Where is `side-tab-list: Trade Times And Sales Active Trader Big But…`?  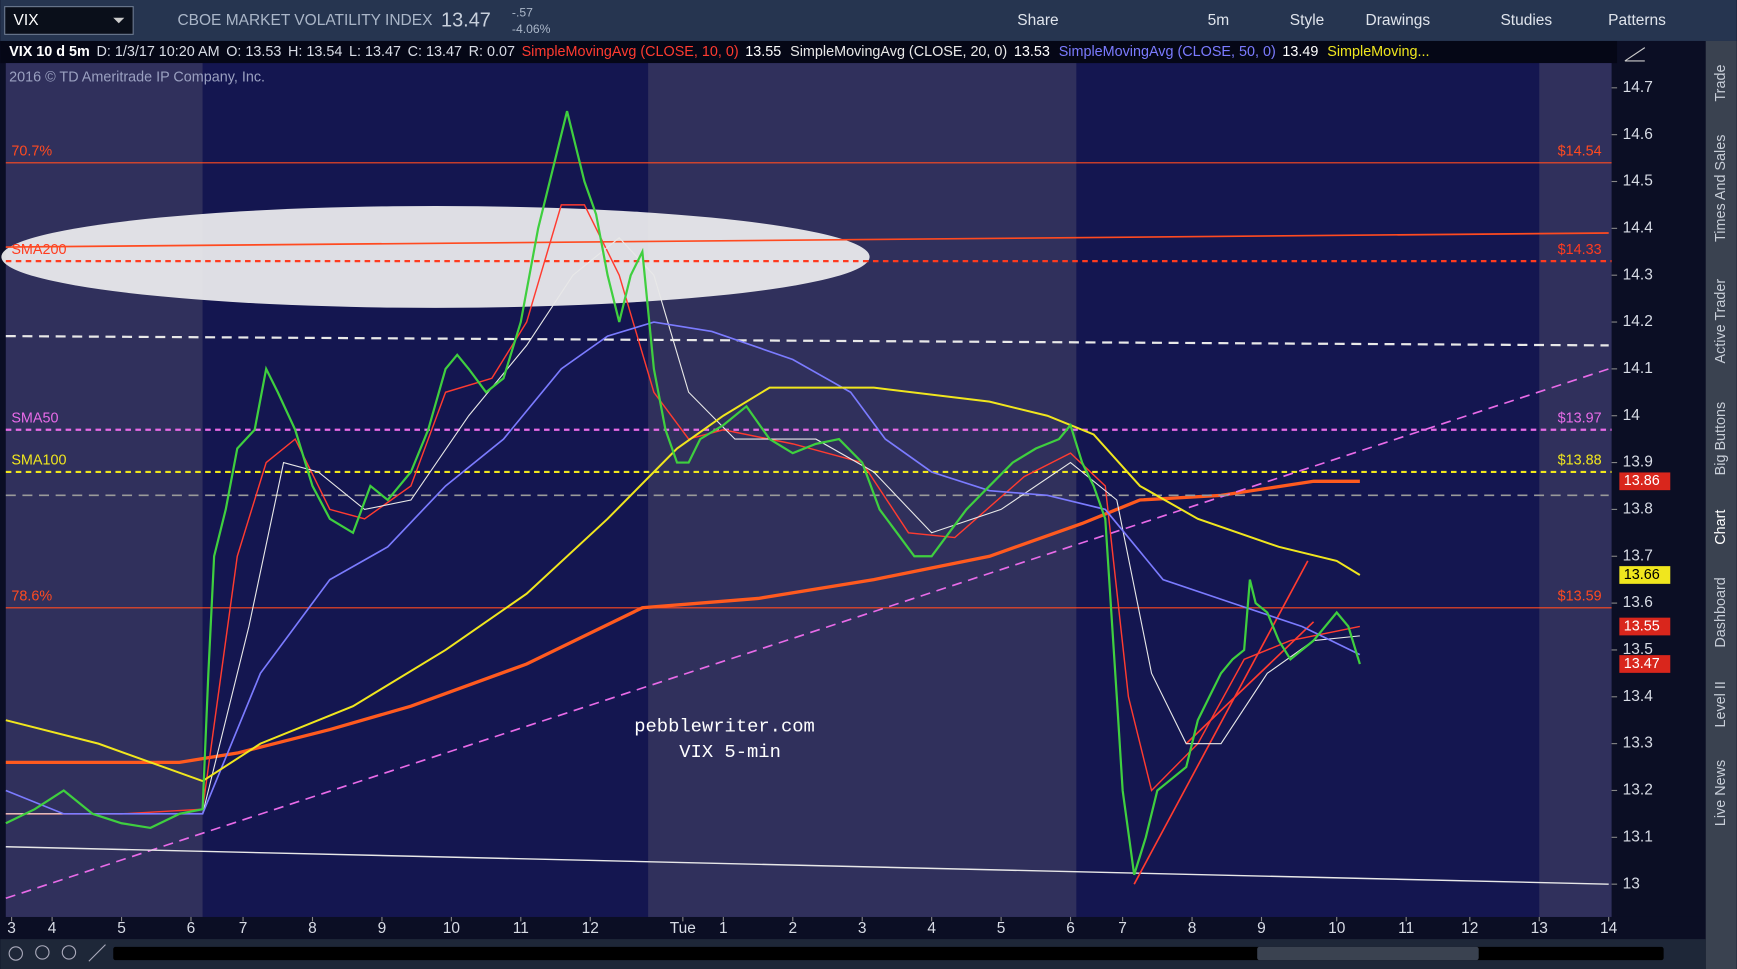 side-tab-list: Trade Times And Sales Active Trader Big But… is located at coordinates (1721, 446).